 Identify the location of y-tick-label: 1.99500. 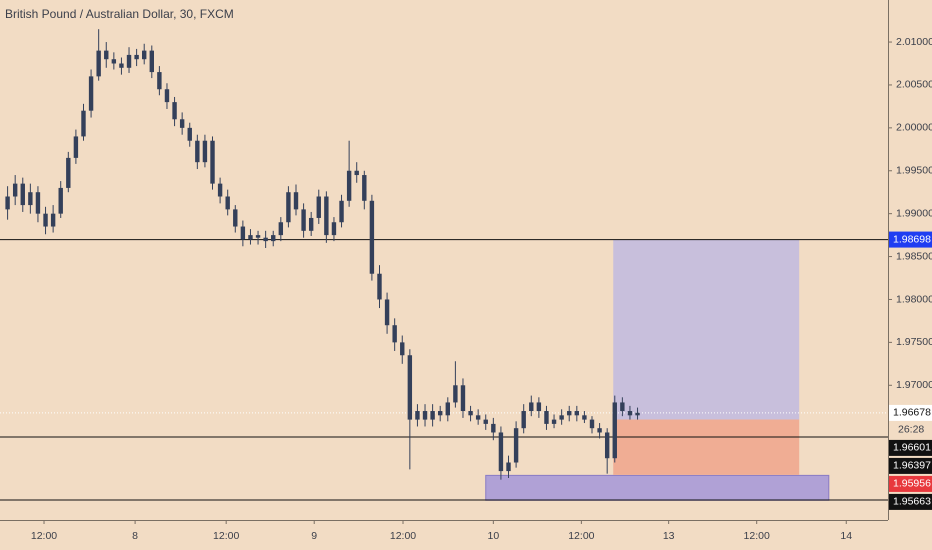
(914, 171).